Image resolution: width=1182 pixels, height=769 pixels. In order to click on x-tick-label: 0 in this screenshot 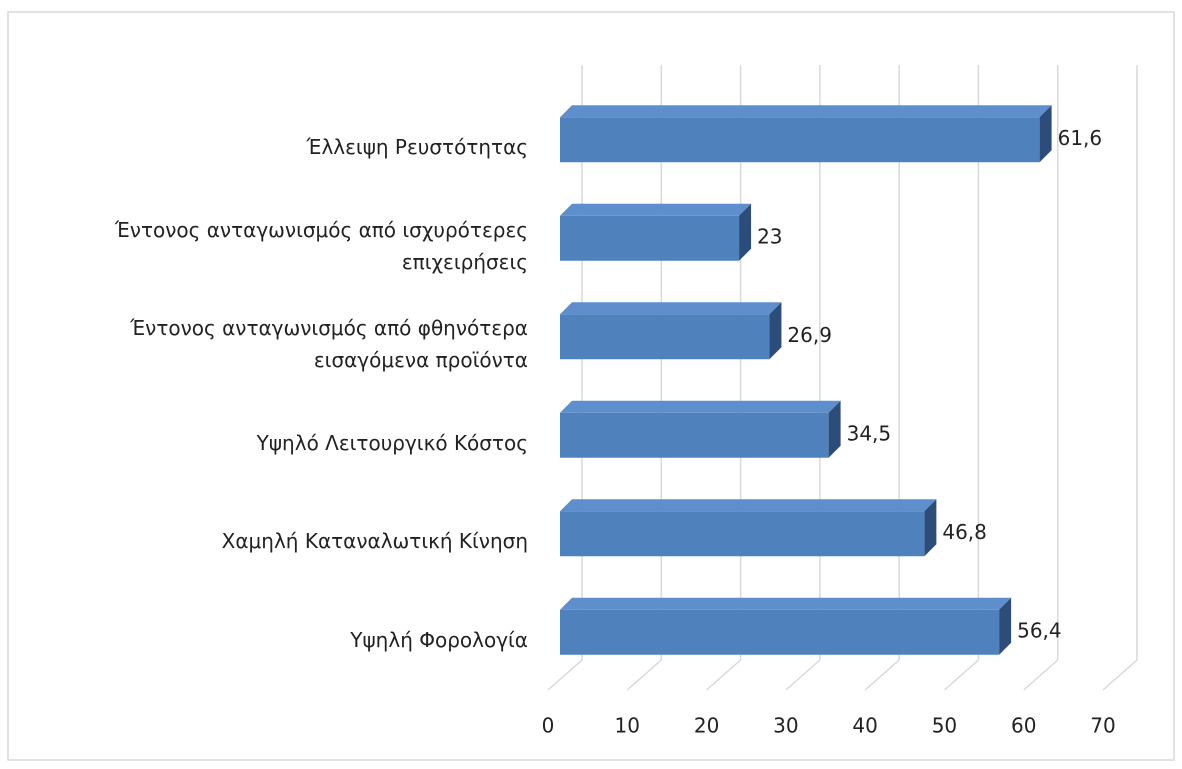, I will do `click(548, 726)`.